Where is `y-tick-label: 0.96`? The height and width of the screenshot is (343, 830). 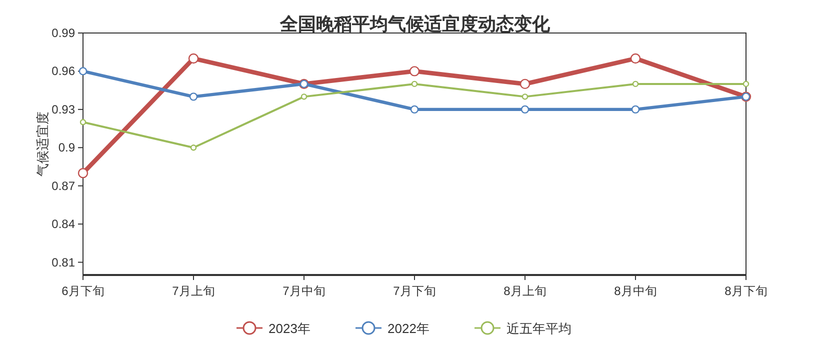
y-tick-label: 0.96 is located at coordinates (64, 71).